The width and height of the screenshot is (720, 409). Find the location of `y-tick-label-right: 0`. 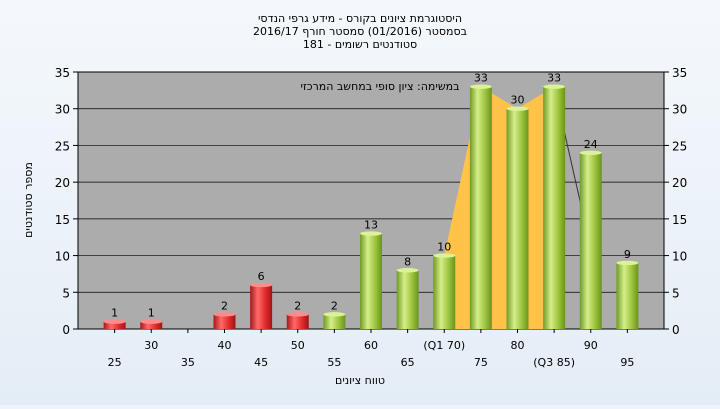

y-tick-label-right: 0 is located at coordinates (676, 330).